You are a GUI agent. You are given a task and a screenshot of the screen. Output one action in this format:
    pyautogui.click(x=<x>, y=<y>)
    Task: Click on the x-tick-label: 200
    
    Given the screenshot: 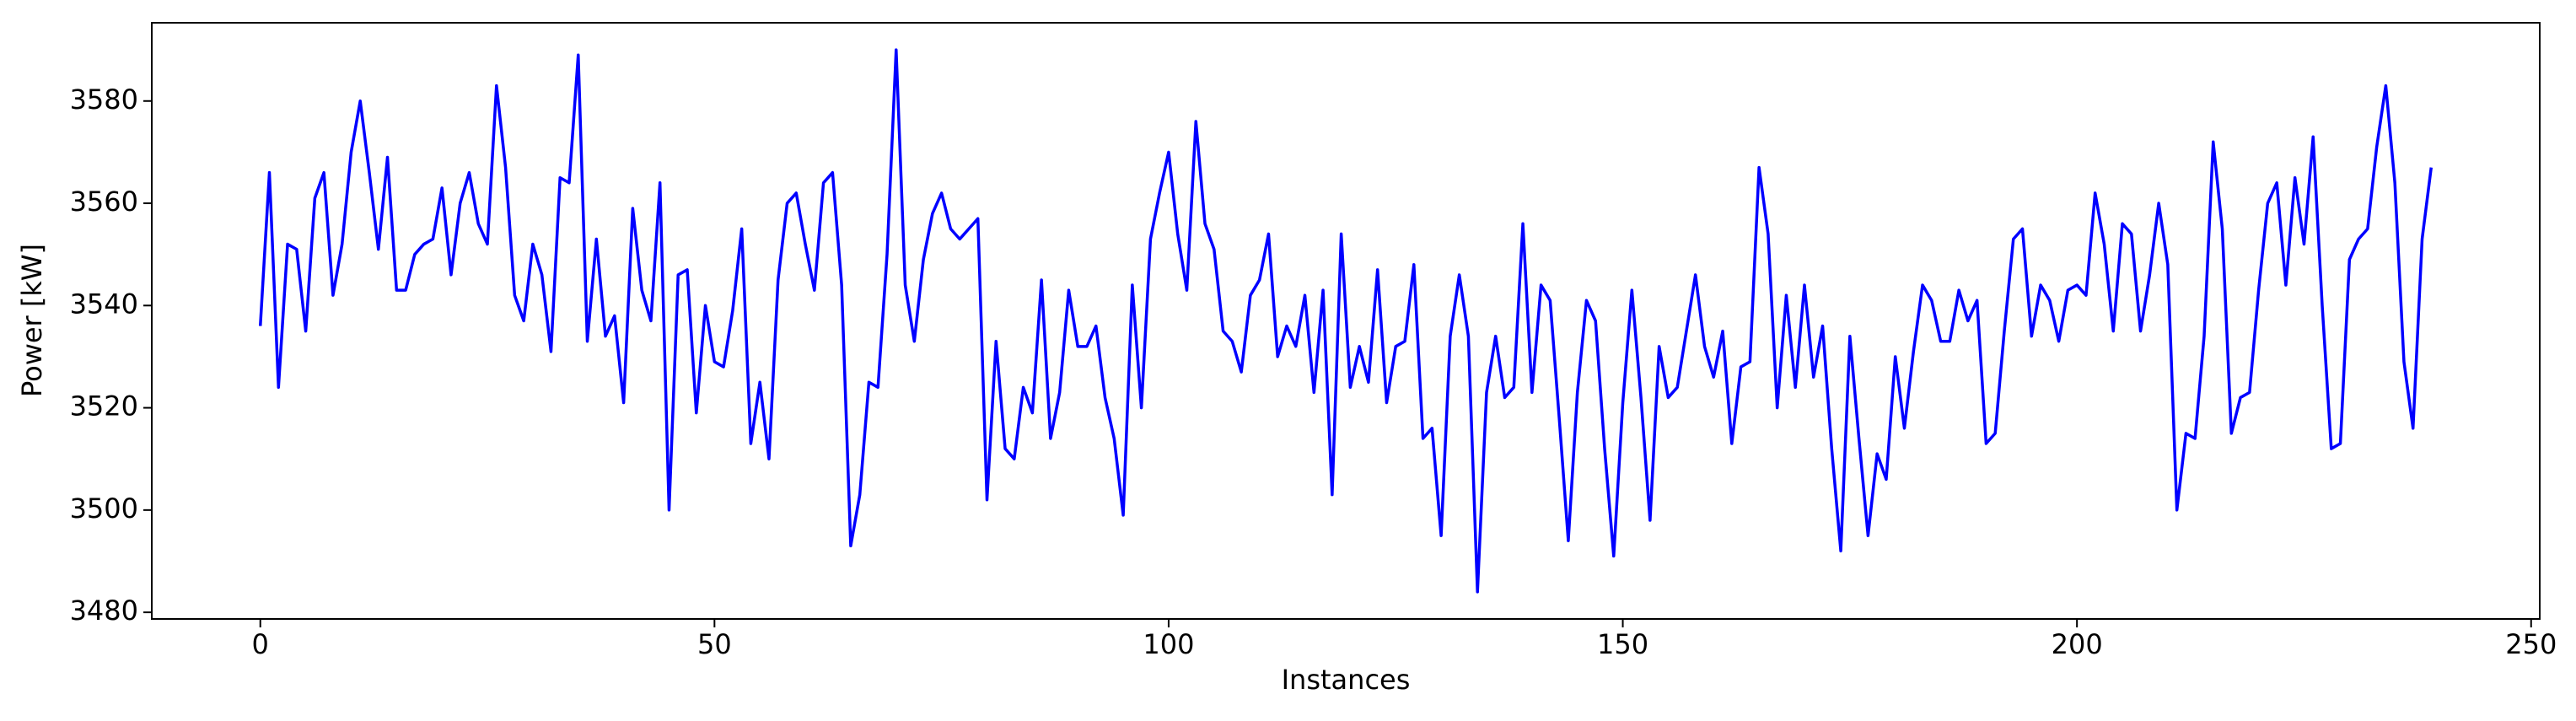 What is the action you would take?
    pyautogui.click(x=2077, y=644)
    